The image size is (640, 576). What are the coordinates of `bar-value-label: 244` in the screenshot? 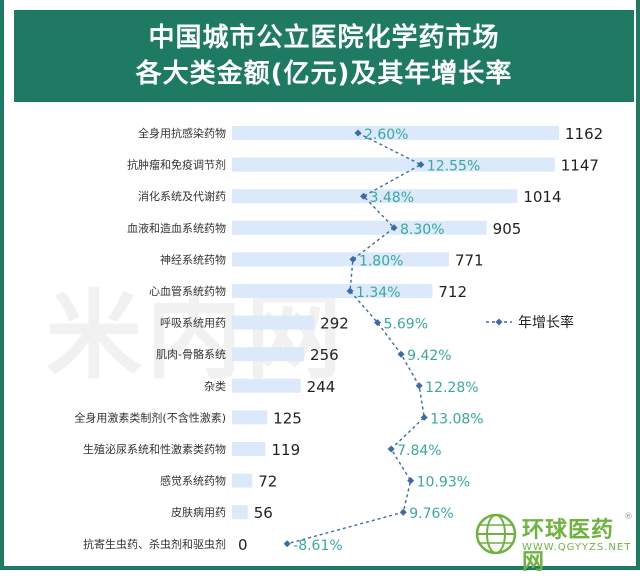 It's located at (321, 387).